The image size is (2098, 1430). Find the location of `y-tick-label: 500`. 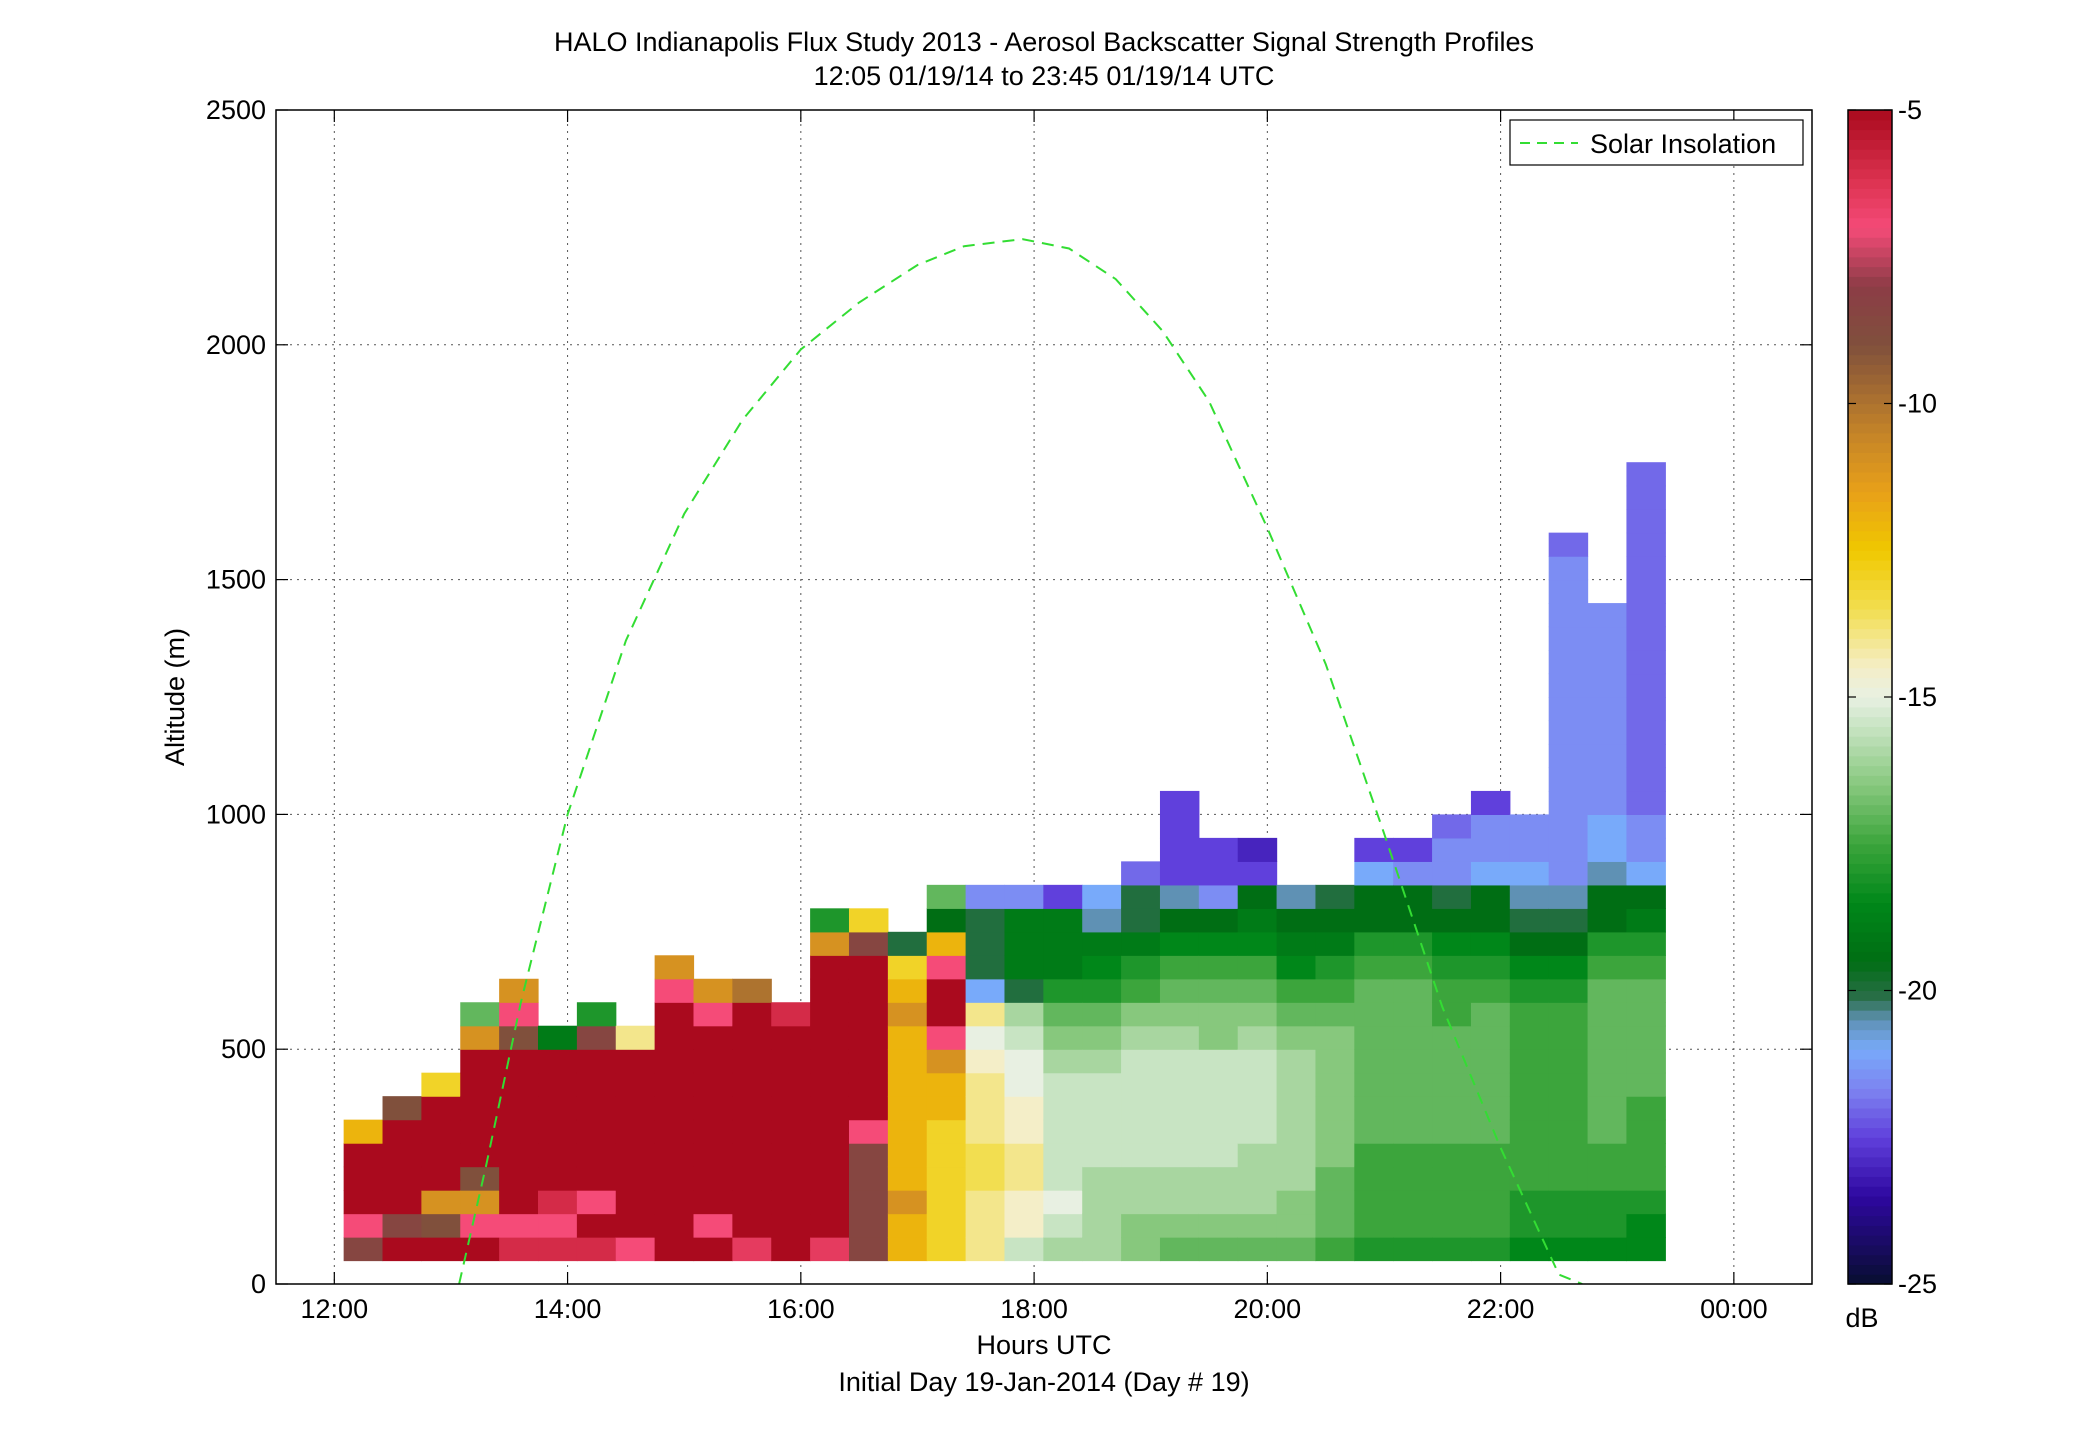

y-tick-label: 500 is located at coordinates (243, 1049).